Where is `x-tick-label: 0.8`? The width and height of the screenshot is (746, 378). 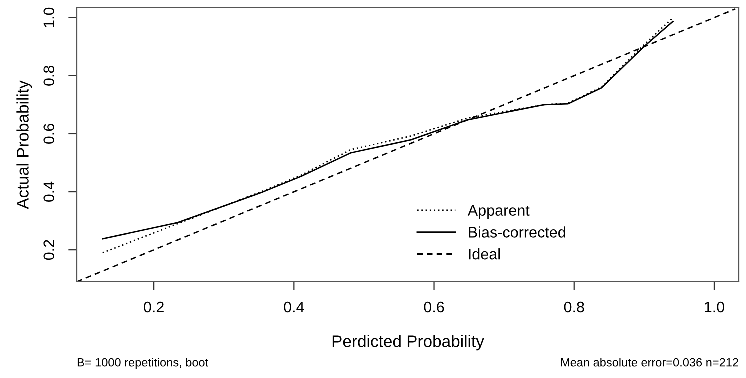
x-tick-label: 0.8 is located at coordinates (574, 307).